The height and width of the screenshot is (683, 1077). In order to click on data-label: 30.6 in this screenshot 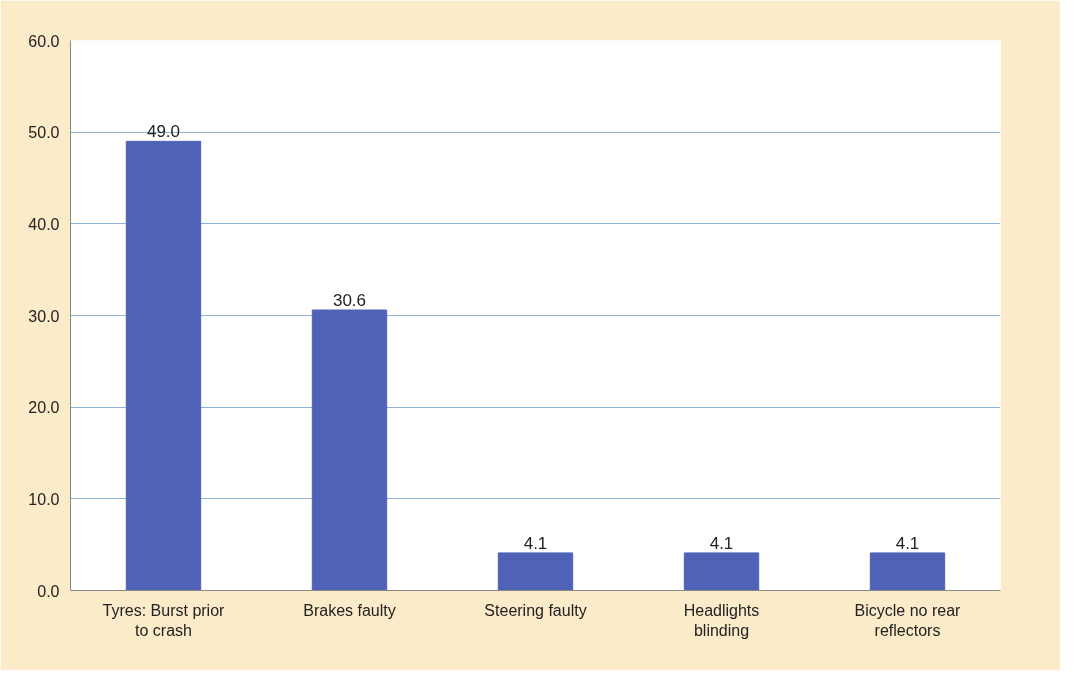, I will do `click(349, 300)`.